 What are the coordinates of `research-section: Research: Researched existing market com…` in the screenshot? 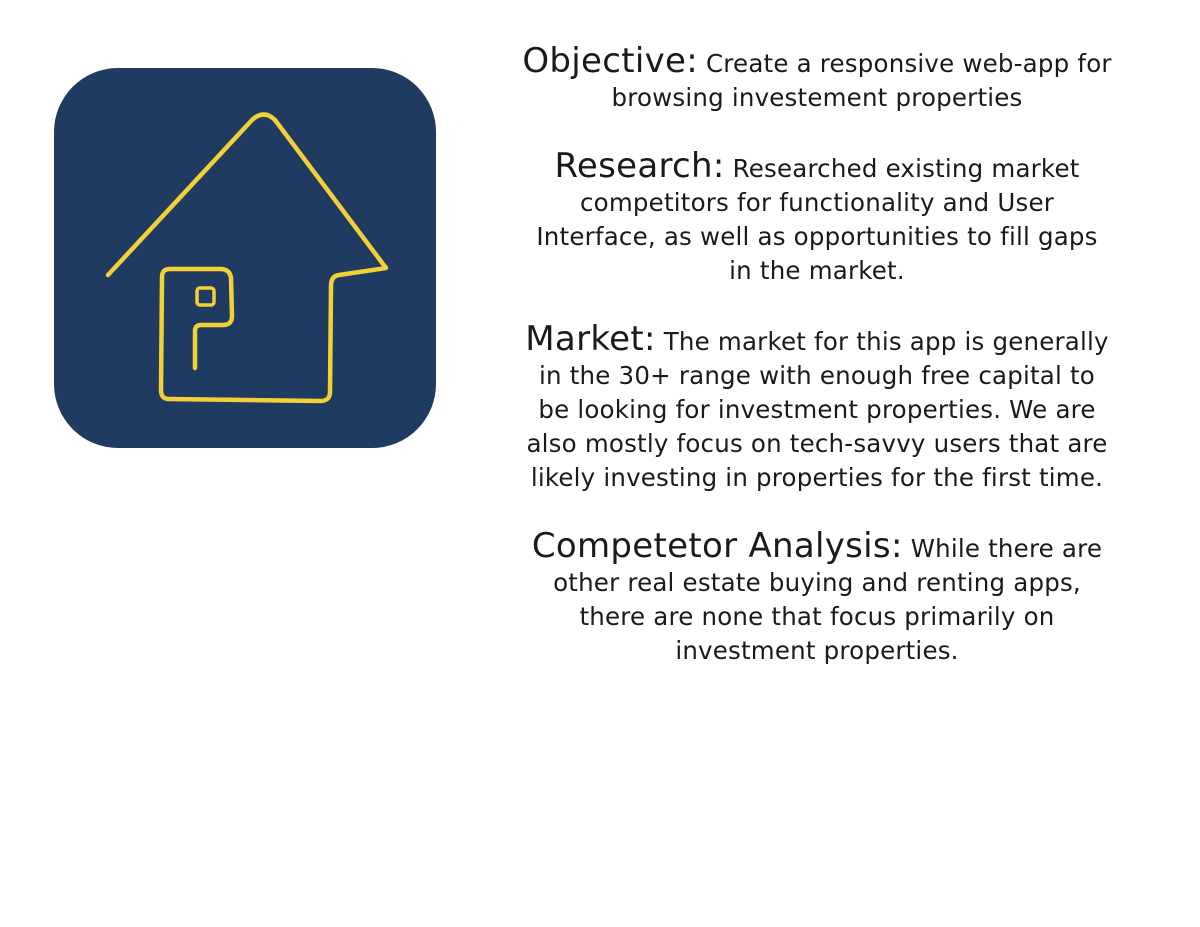 It's located at (817, 218).